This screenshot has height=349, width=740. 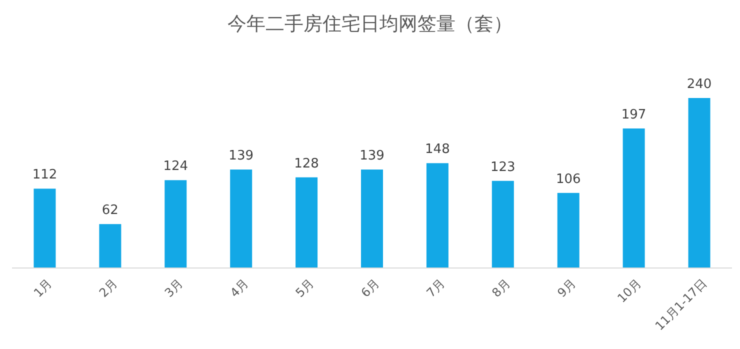 I want to click on data-label: 197, so click(x=633, y=114).